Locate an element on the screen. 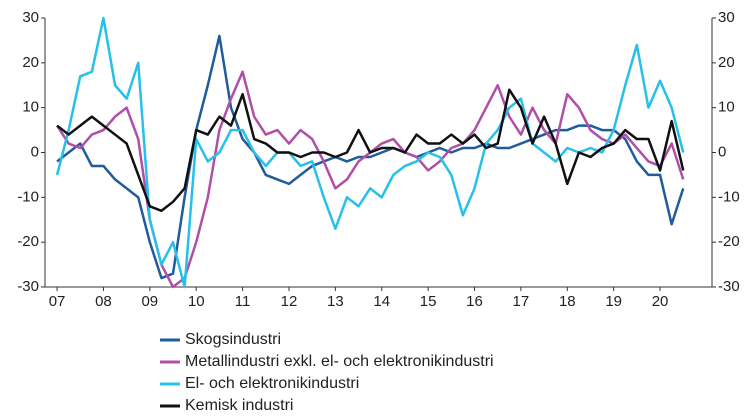  x-tick-label: 20 is located at coordinates (660, 301).